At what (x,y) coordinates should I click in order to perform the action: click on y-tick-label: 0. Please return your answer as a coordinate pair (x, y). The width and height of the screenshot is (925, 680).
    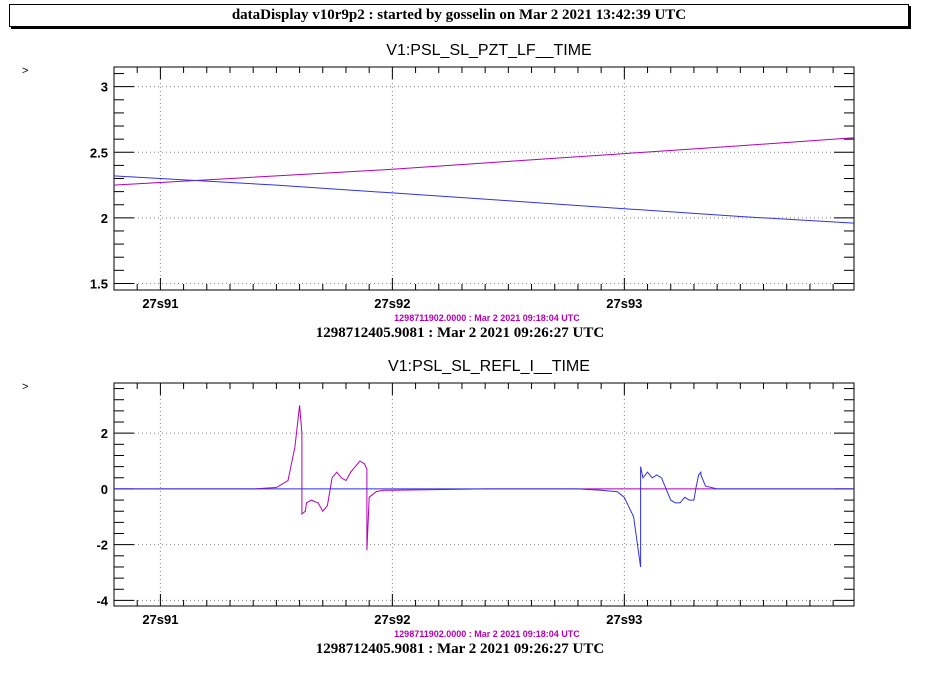
    Looking at the image, I should click on (104, 489).